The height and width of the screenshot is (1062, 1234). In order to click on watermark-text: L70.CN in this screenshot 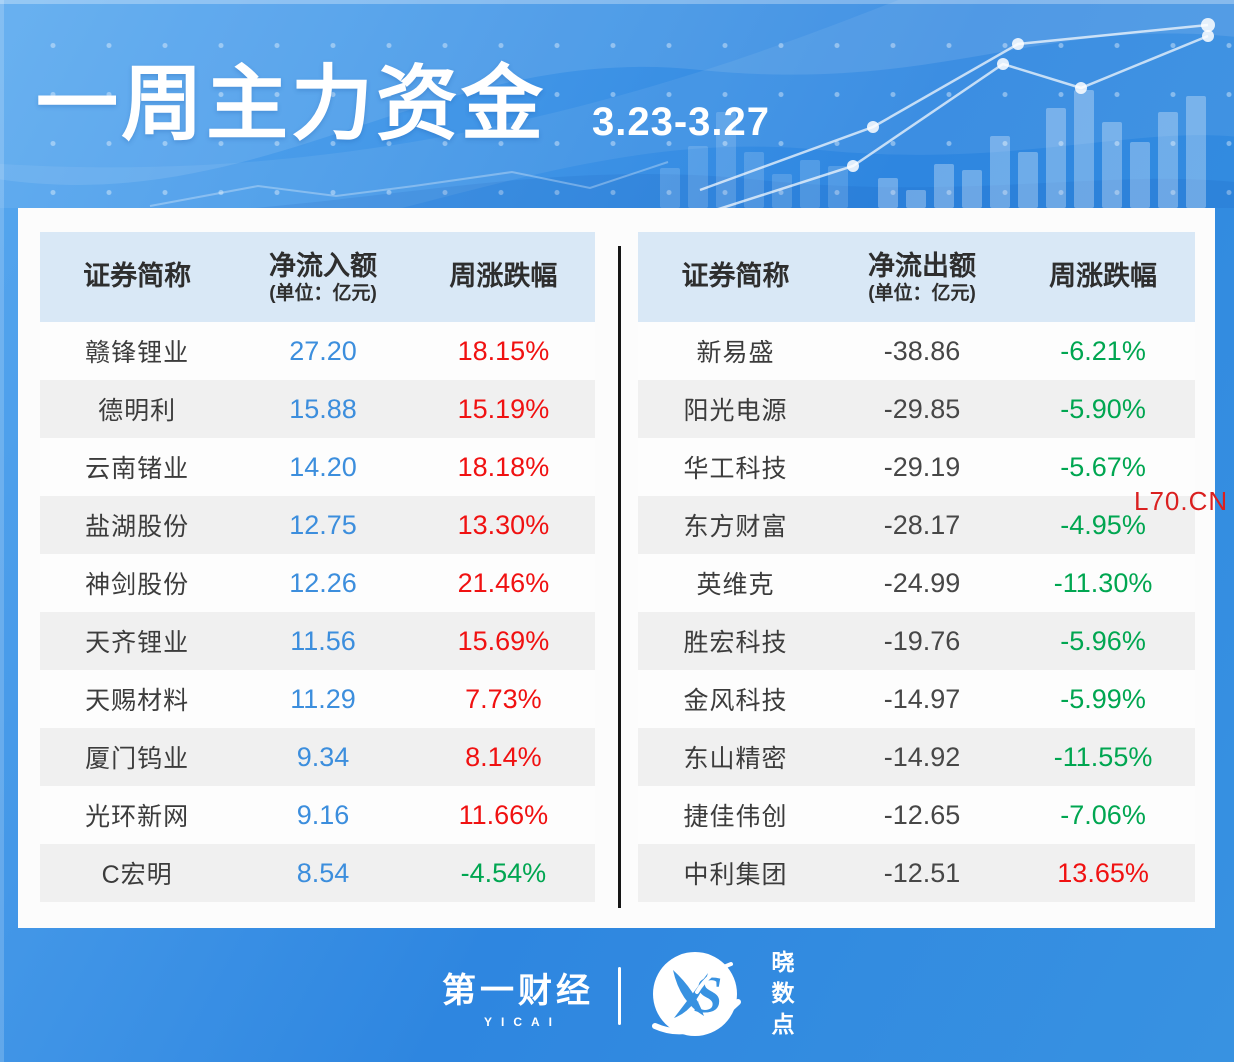, I will do `click(1181, 501)`.